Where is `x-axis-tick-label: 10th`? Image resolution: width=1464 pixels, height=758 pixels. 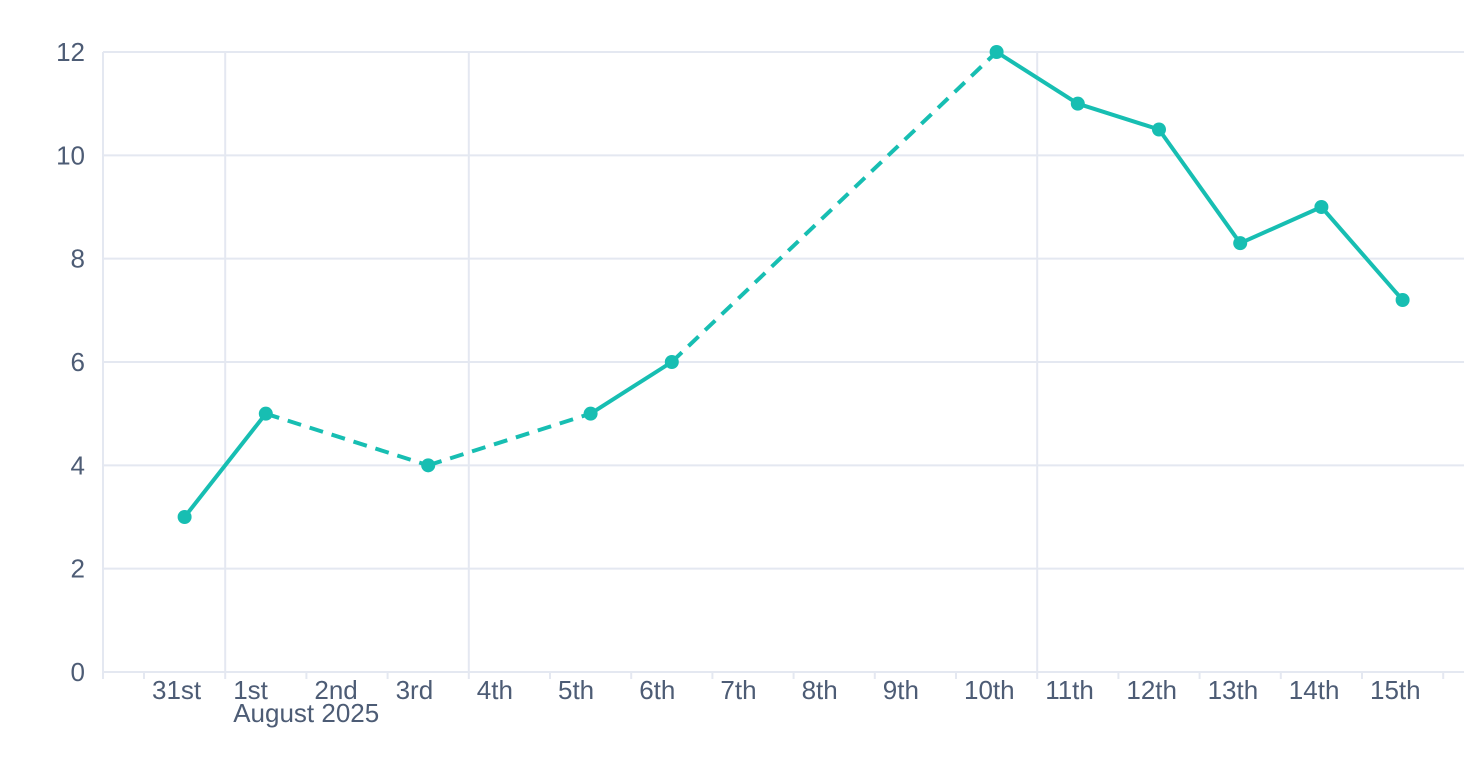 x-axis-tick-label: 10th is located at coordinates (989, 690).